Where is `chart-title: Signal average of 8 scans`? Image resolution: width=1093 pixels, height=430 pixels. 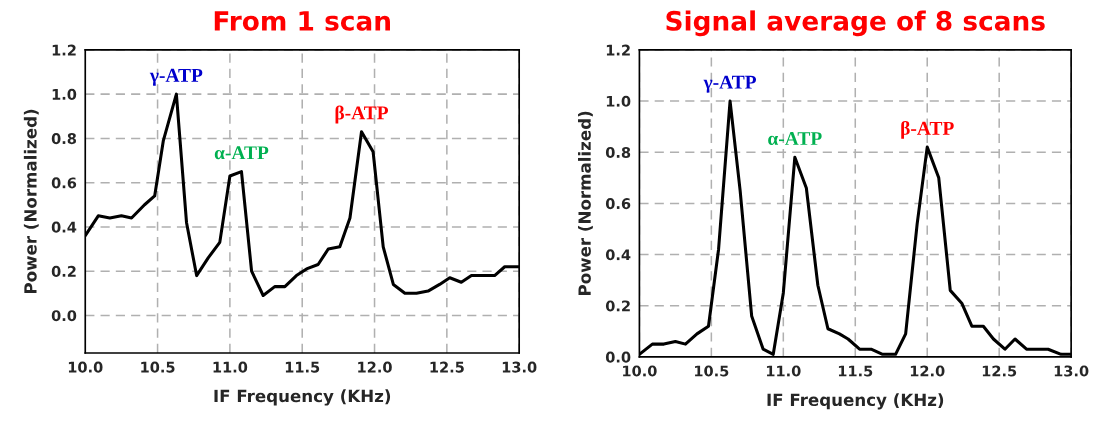 chart-title: Signal average of 8 scans is located at coordinates (855, 23).